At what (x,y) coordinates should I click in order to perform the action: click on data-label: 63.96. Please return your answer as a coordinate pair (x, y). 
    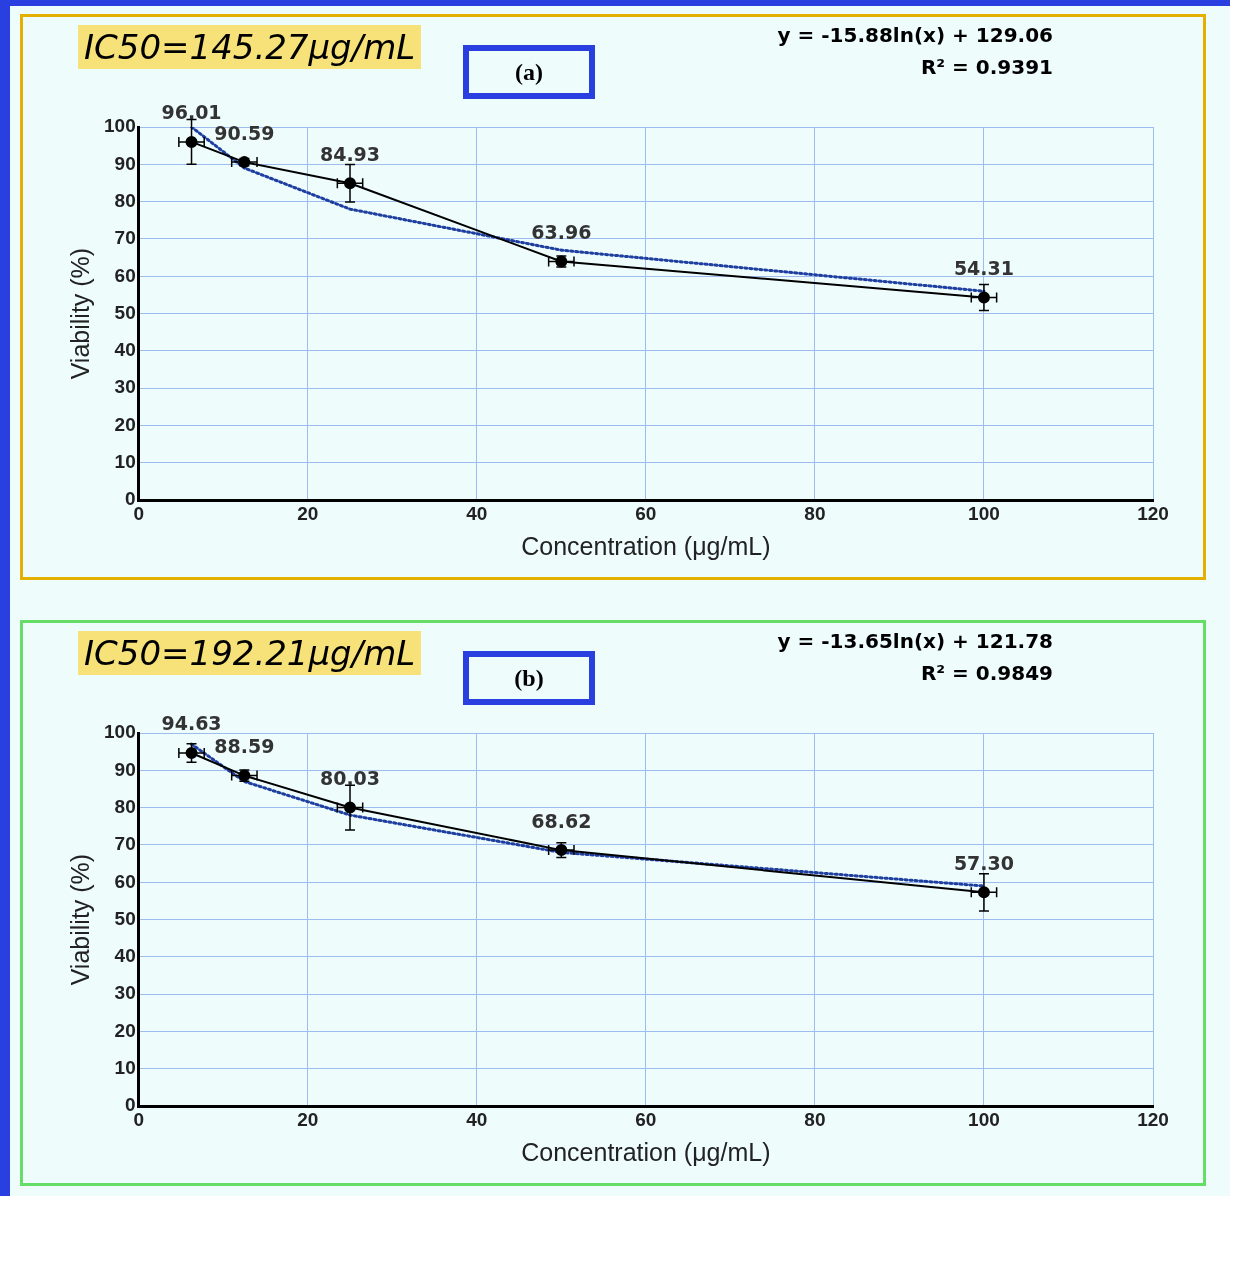
    Looking at the image, I should click on (561, 231).